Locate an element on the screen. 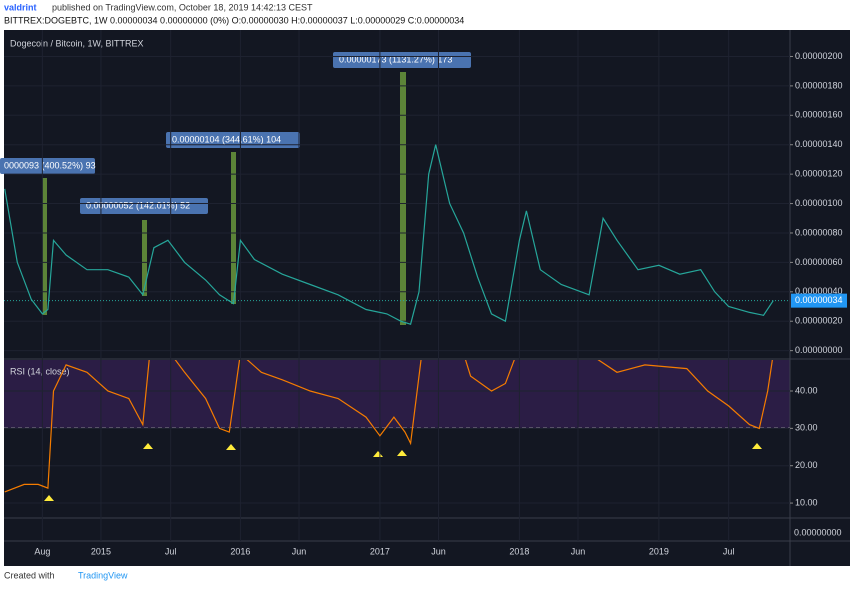 Image resolution: width=850 pixels, height=594 pixels. last-price-label: 0.00000034 is located at coordinates (819, 300).